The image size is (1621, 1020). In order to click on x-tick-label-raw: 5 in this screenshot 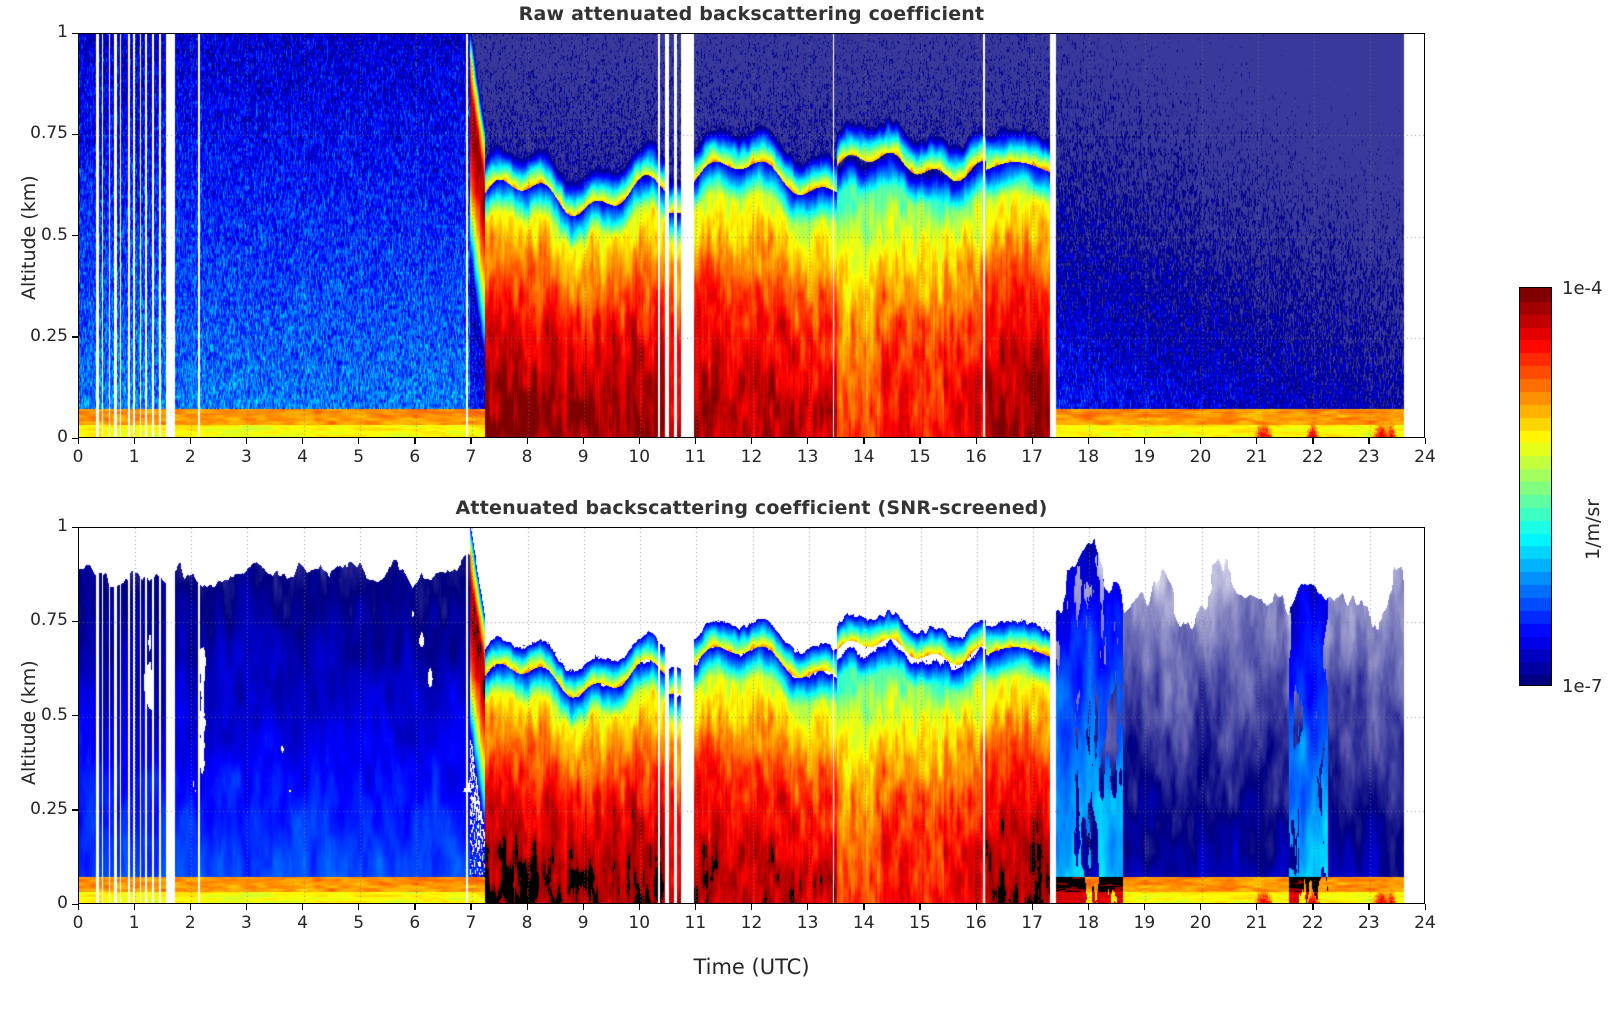, I will do `click(359, 457)`.